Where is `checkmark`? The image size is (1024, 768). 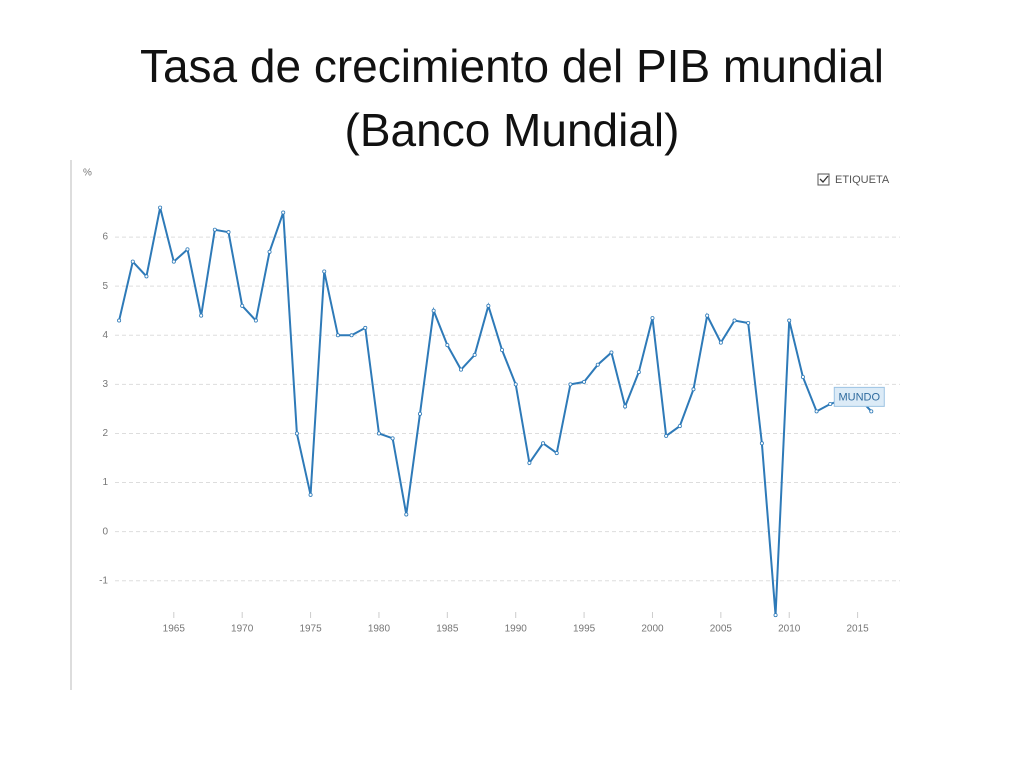 checkmark is located at coordinates (824, 179).